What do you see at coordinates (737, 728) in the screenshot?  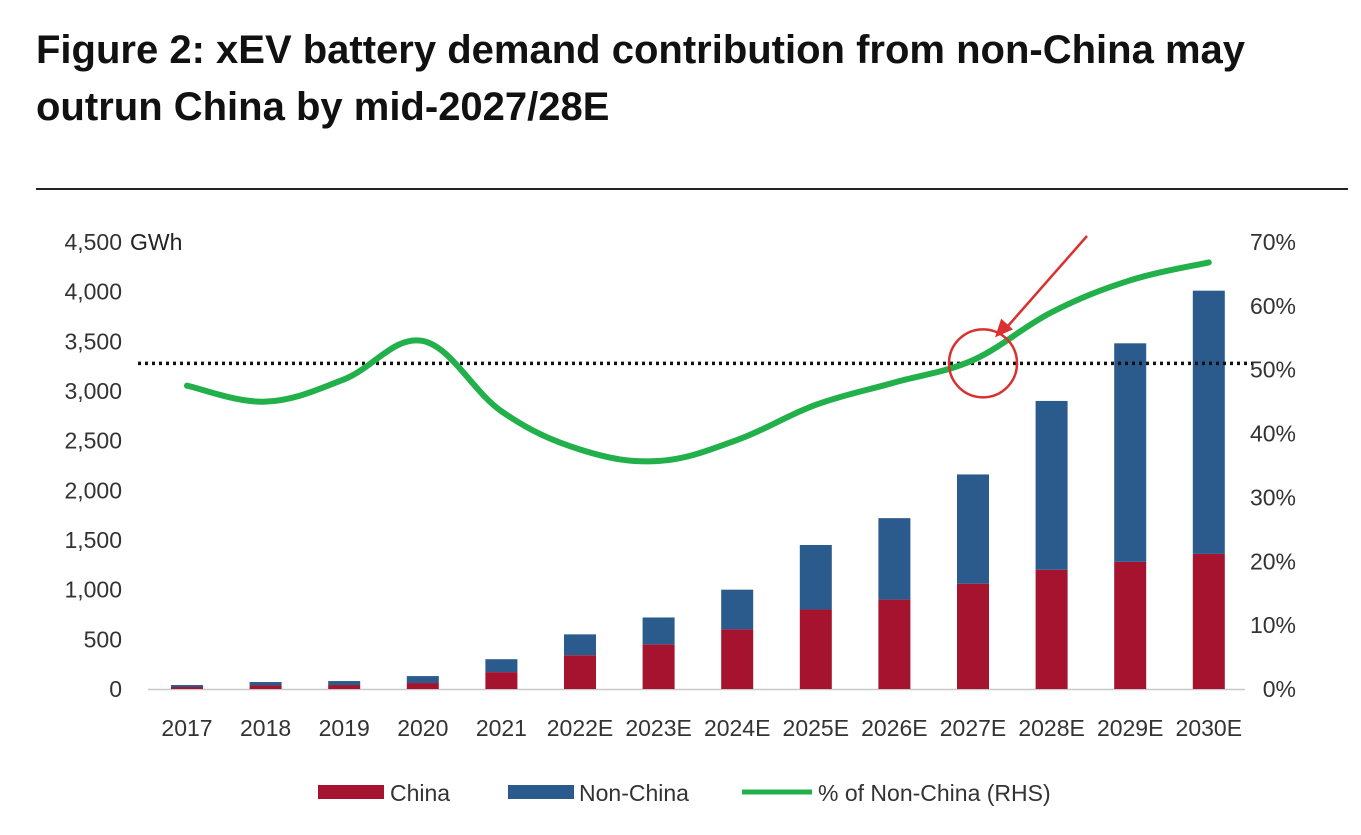 I see `x-tick-label: 2024E` at bounding box center [737, 728].